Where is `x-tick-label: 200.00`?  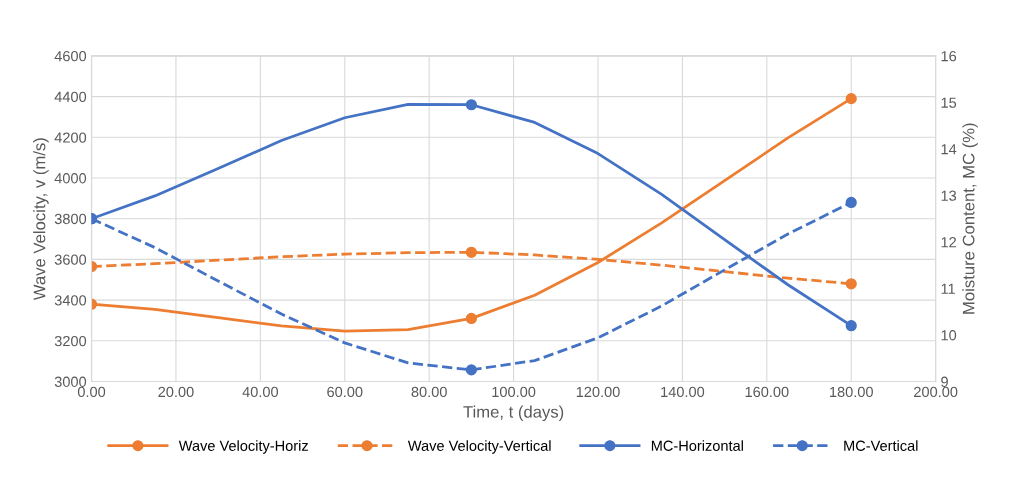 x-tick-label: 200.00 is located at coordinates (936, 392).